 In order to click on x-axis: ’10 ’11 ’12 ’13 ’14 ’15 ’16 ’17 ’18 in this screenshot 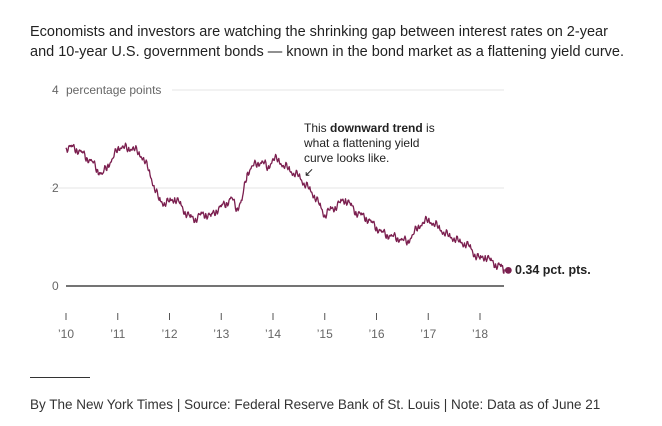, I will do `click(273, 327)`.